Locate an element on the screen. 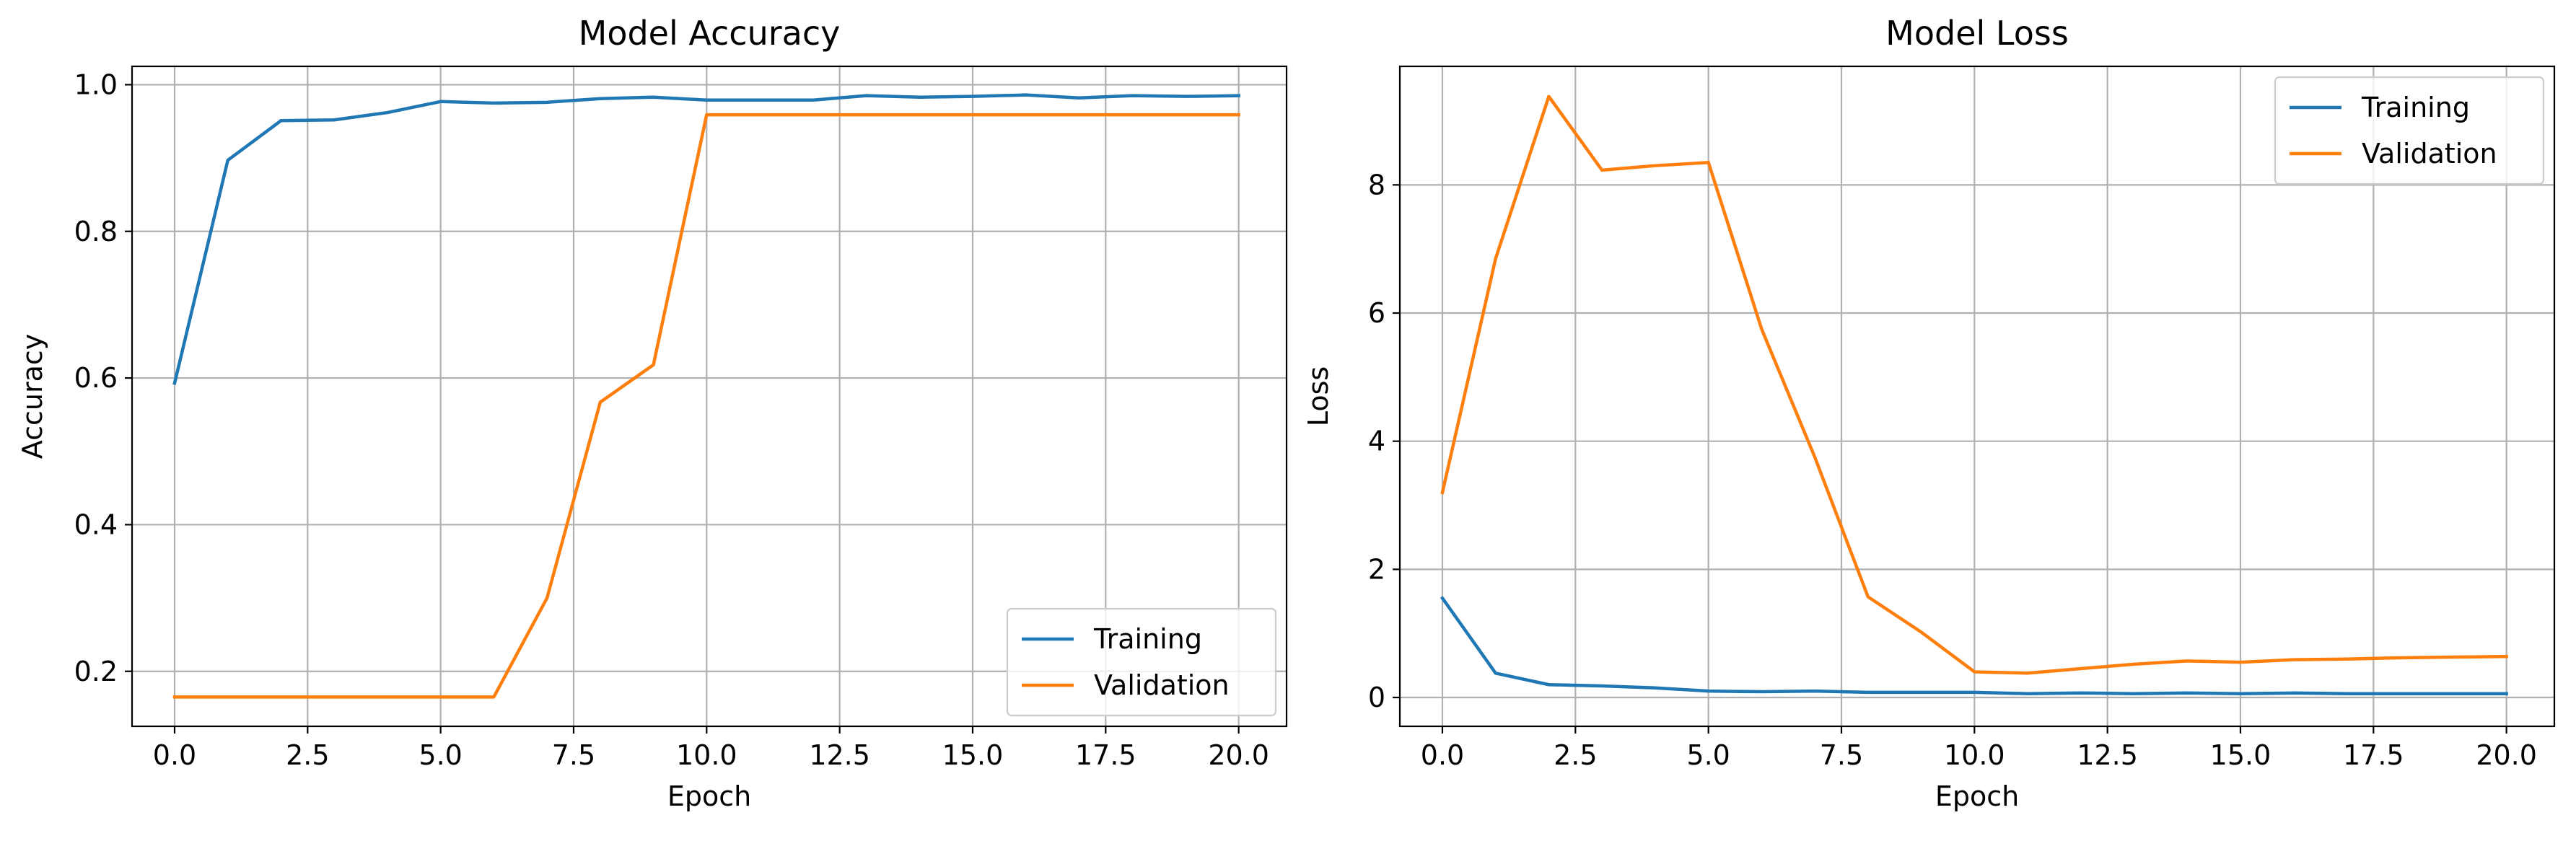  loss-x-tick-label: 10.0 is located at coordinates (1974, 755).